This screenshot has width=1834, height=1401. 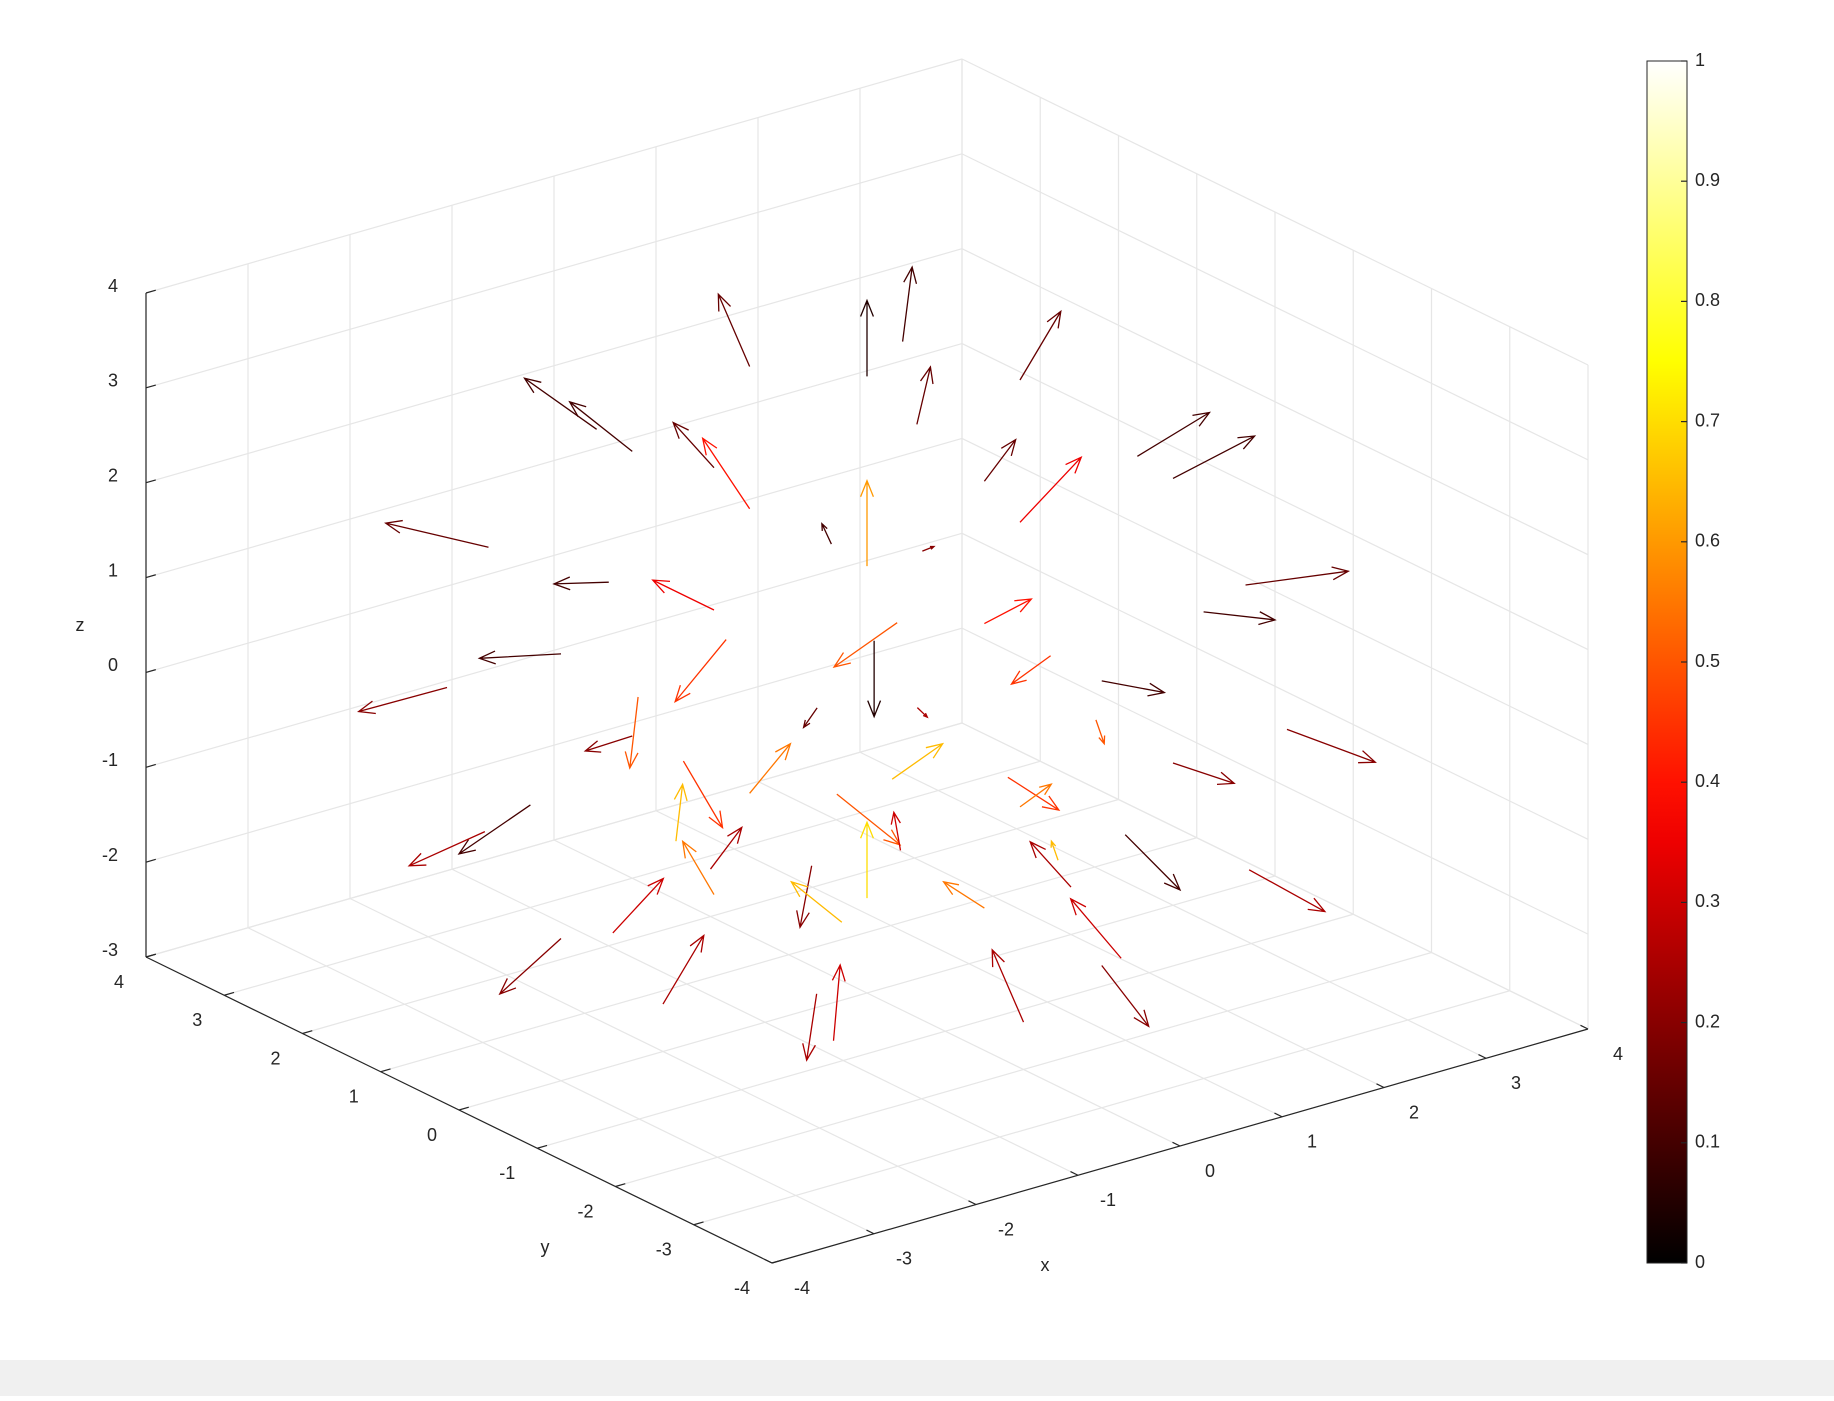 What do you see at coordinates (1700, 1262) in the screenshot?
I see `colorbar-tick-label: 0` at bounding box center [1700, 1262].